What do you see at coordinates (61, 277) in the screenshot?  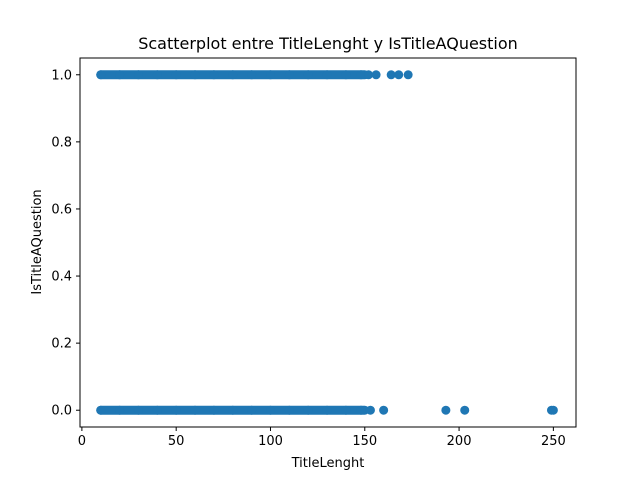 I see `y-tick-label-2: 0.4` at bounding box center [61, 277].